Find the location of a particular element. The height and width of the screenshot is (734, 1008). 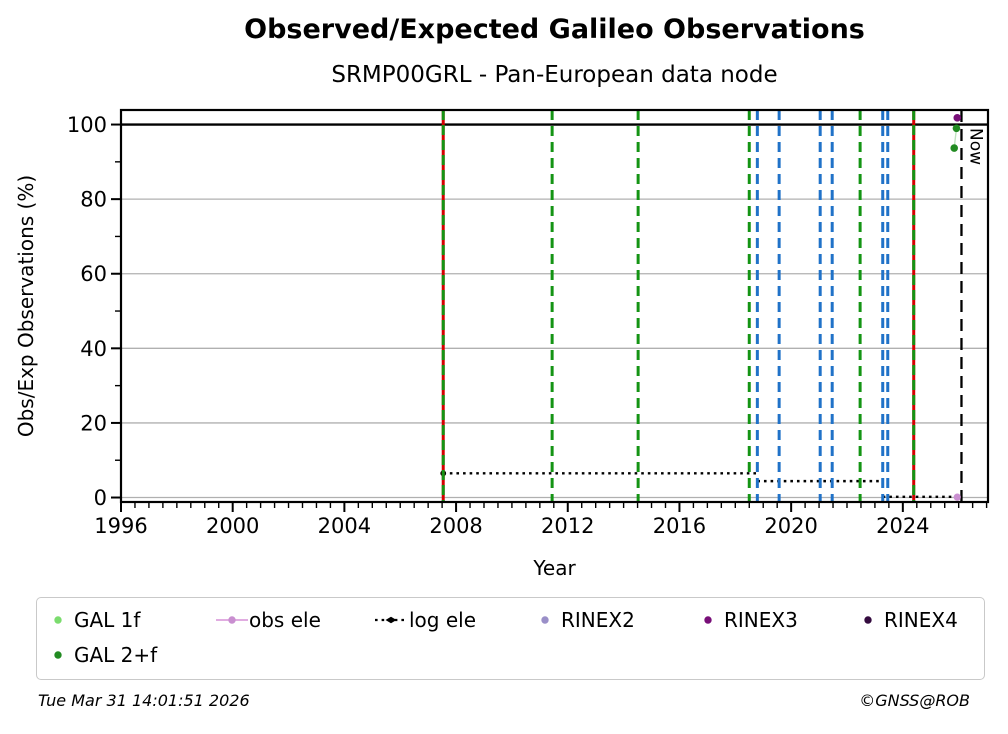

legend-label-rinex2: RINEX2 is located at coordinates (598, 620).